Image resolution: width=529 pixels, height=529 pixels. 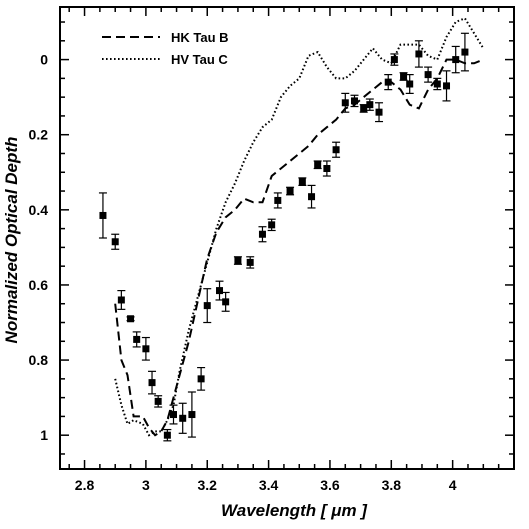 I want to click on y-tick-label: 0, so click(x=44, y=60).